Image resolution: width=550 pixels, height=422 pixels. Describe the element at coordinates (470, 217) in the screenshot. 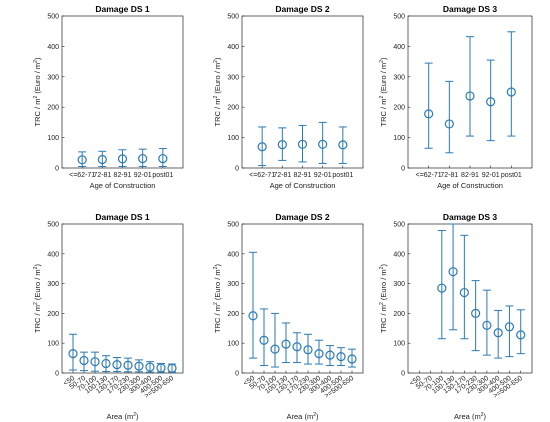

I see `chart-title: Damage DS 3` at that location.